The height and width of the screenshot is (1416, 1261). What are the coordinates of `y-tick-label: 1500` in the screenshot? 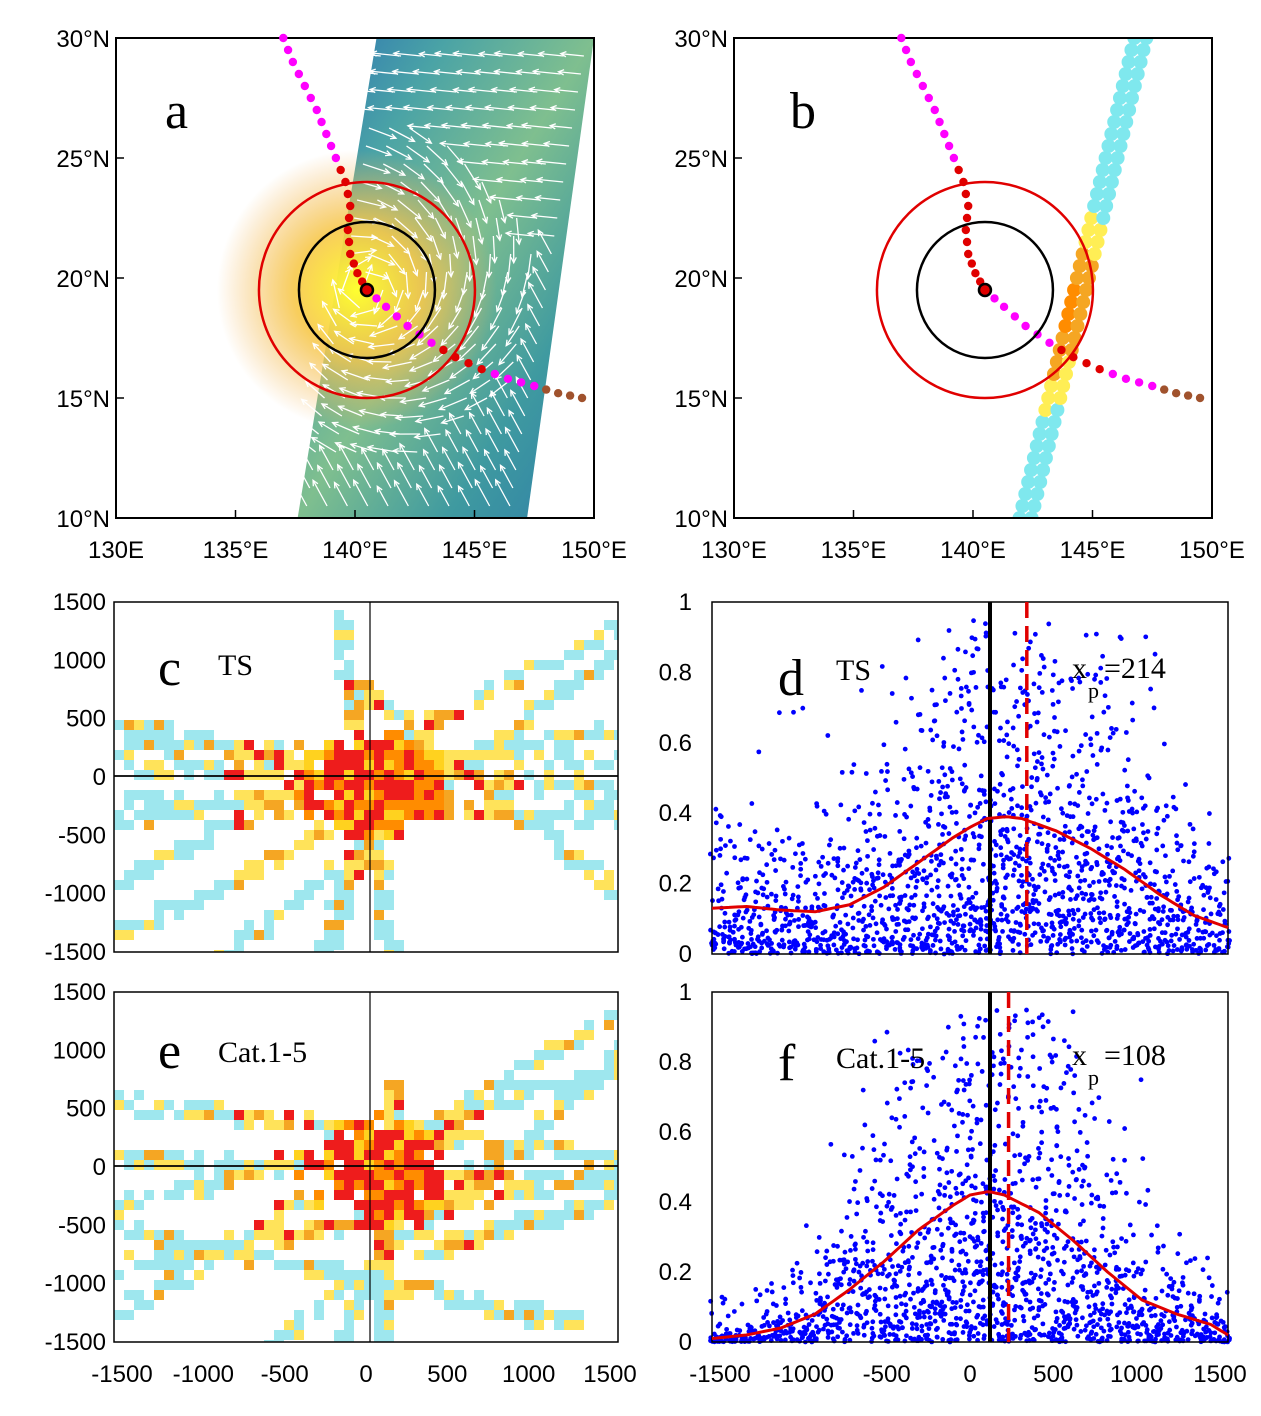 It's located at (79, 602).